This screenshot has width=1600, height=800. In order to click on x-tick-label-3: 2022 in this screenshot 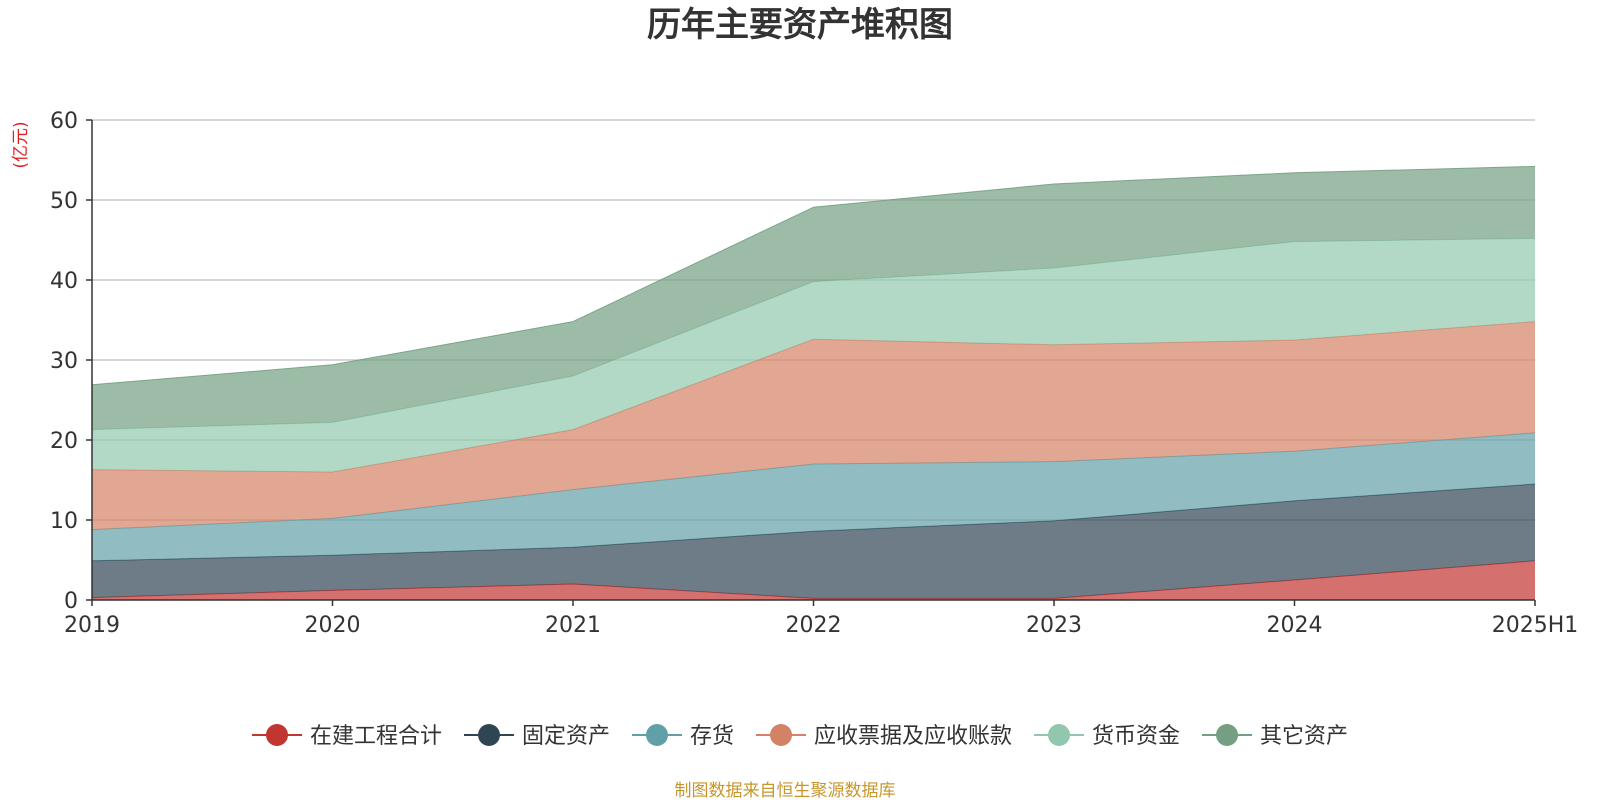, I will do `click(814, 625)`.